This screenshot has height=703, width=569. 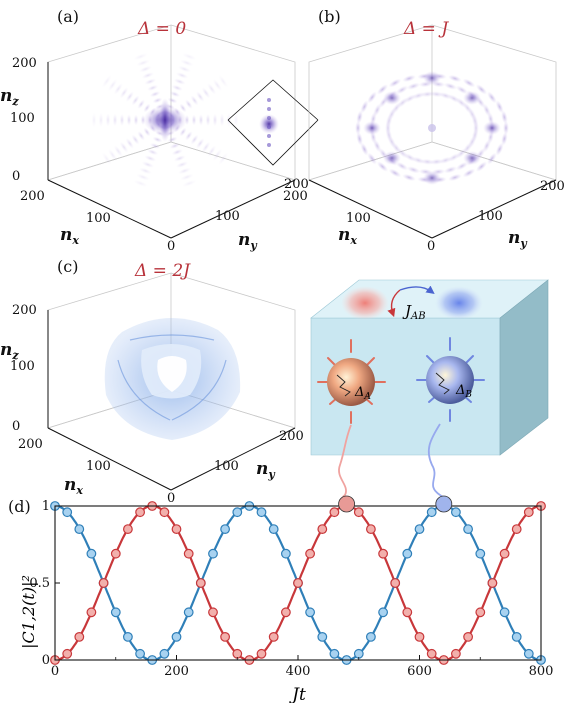 What do you see at coordinates (490, 216) in the screenshot?
I see `by-tick-100: 100` at bounding box center [490, 216].